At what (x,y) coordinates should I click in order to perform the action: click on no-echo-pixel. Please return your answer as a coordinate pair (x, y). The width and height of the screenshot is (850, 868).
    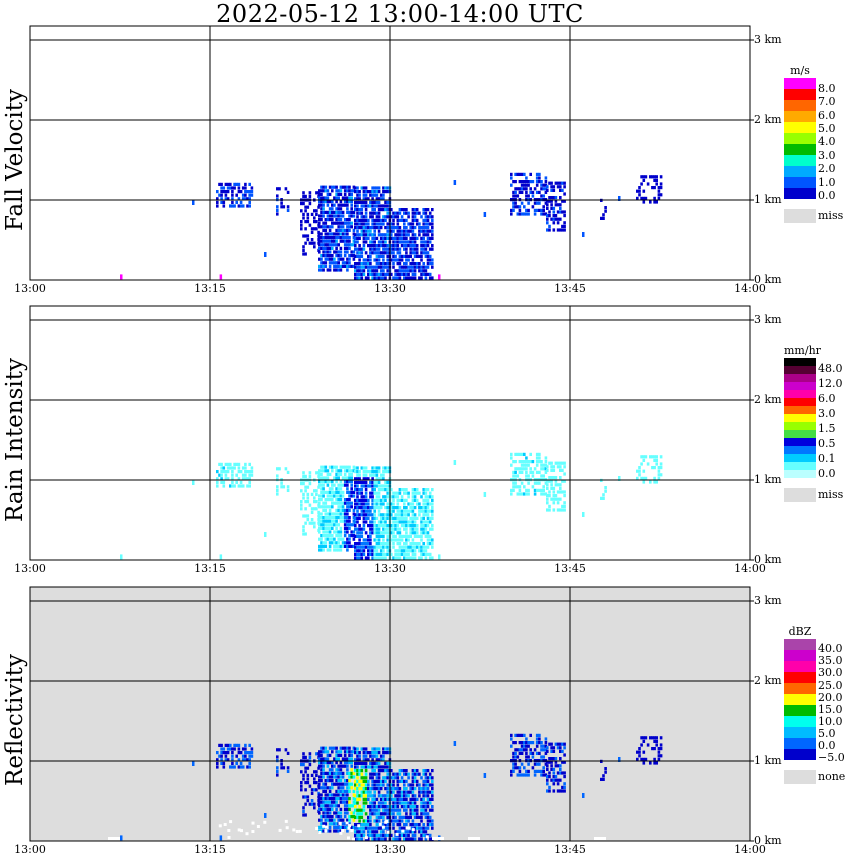
    Looking at the image, I should click on (239, 830).